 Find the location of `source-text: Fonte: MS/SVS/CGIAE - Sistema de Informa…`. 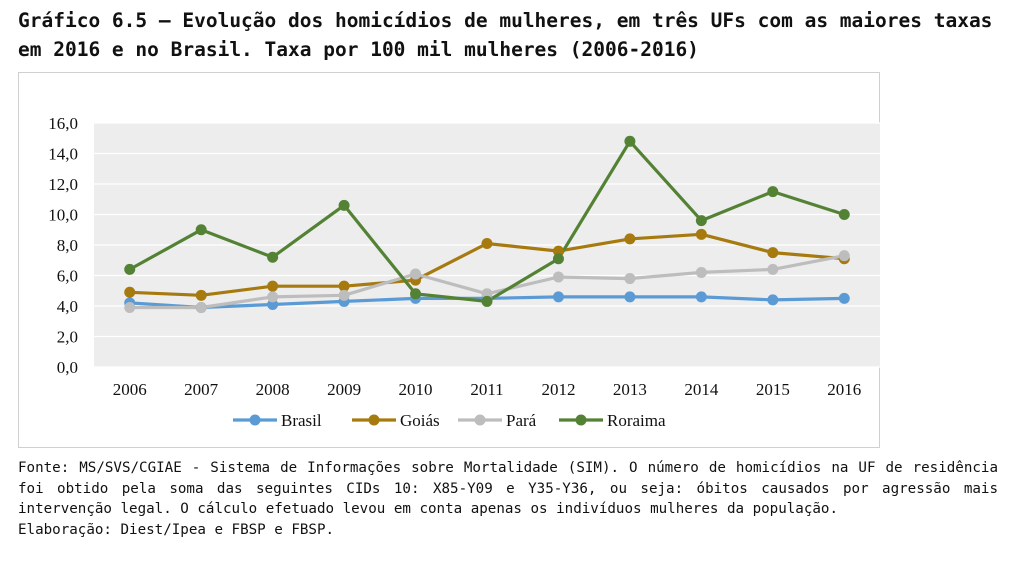

source-text: Fonte: MS/SVS/CGIAE - Sistema de Informa… is located at coordinates (508, 488).